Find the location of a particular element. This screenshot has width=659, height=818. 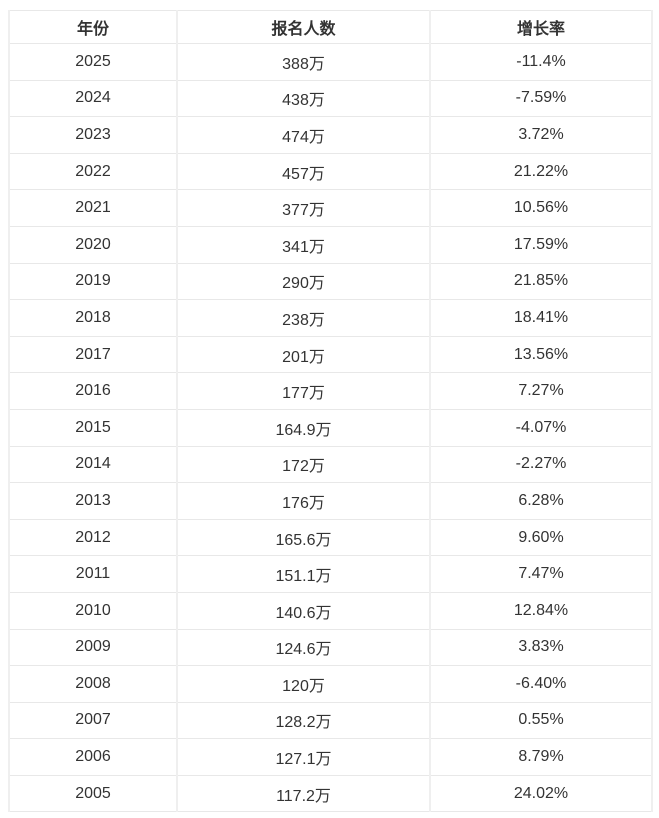

growth-rate-cell: 8.79% is located at coordinates (541, 757).